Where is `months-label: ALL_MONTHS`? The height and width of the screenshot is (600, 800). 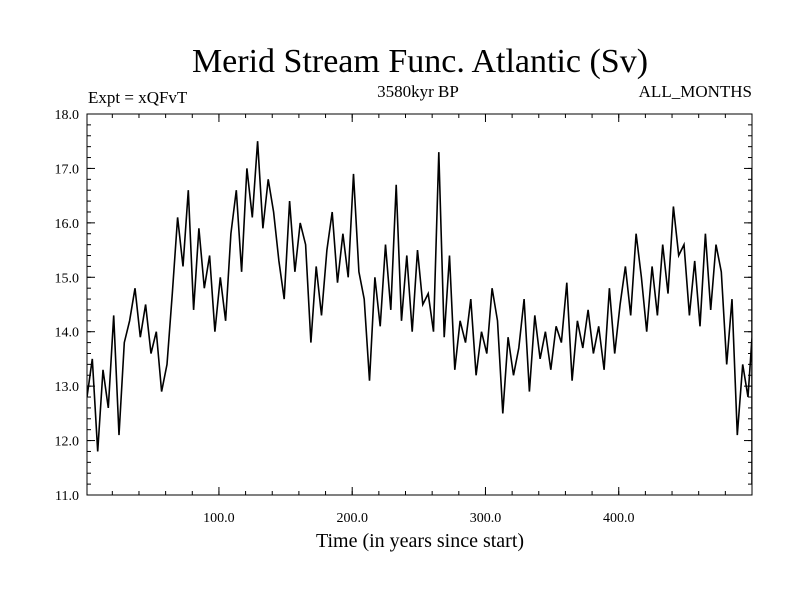
months-label: ALL_MONTHS is located at coordinates (695, 91).